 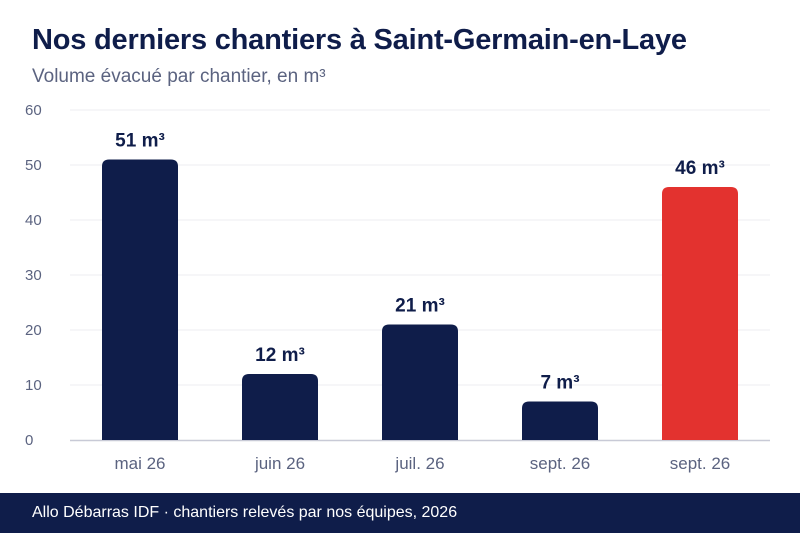 I want to click on x-tick-label: juin 26, so click(x=279, y=463).